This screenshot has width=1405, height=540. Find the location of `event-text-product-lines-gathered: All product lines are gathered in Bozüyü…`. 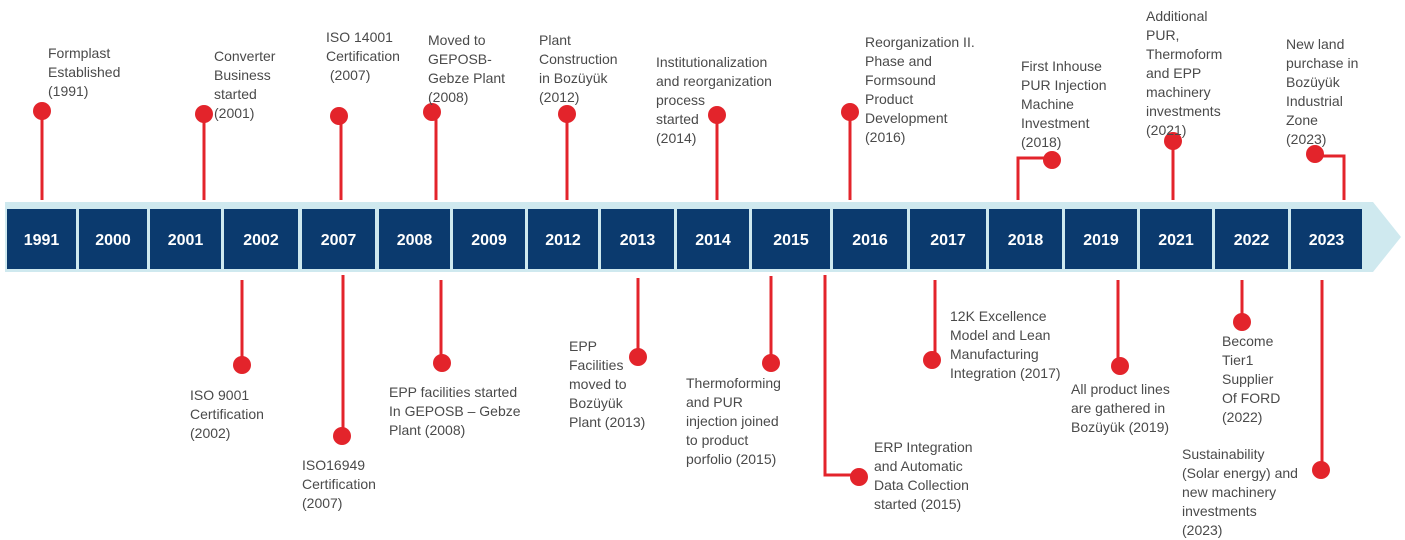

event-text-product-lines-gathered: All product lines are gathered in Bozüyü… is located at coordinates (1120, 408).